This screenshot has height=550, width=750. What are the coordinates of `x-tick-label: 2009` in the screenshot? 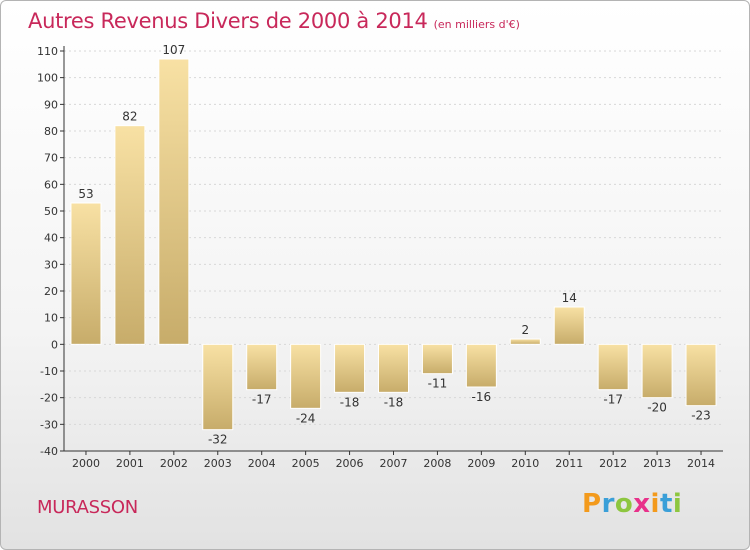 It's located at (481, 463).